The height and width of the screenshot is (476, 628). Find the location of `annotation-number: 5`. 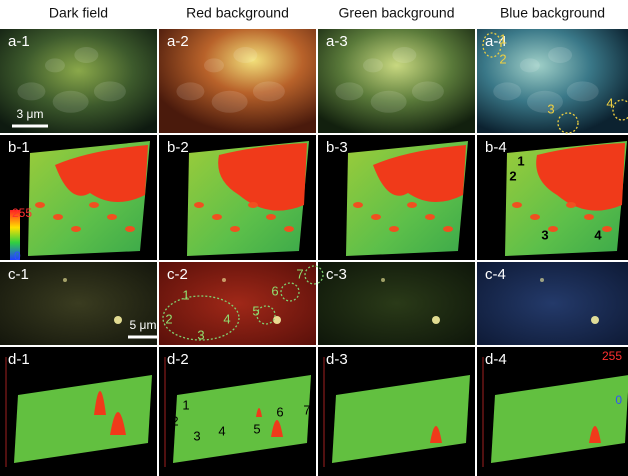

annotation-number: 5 is located at coordinates (256, 428).